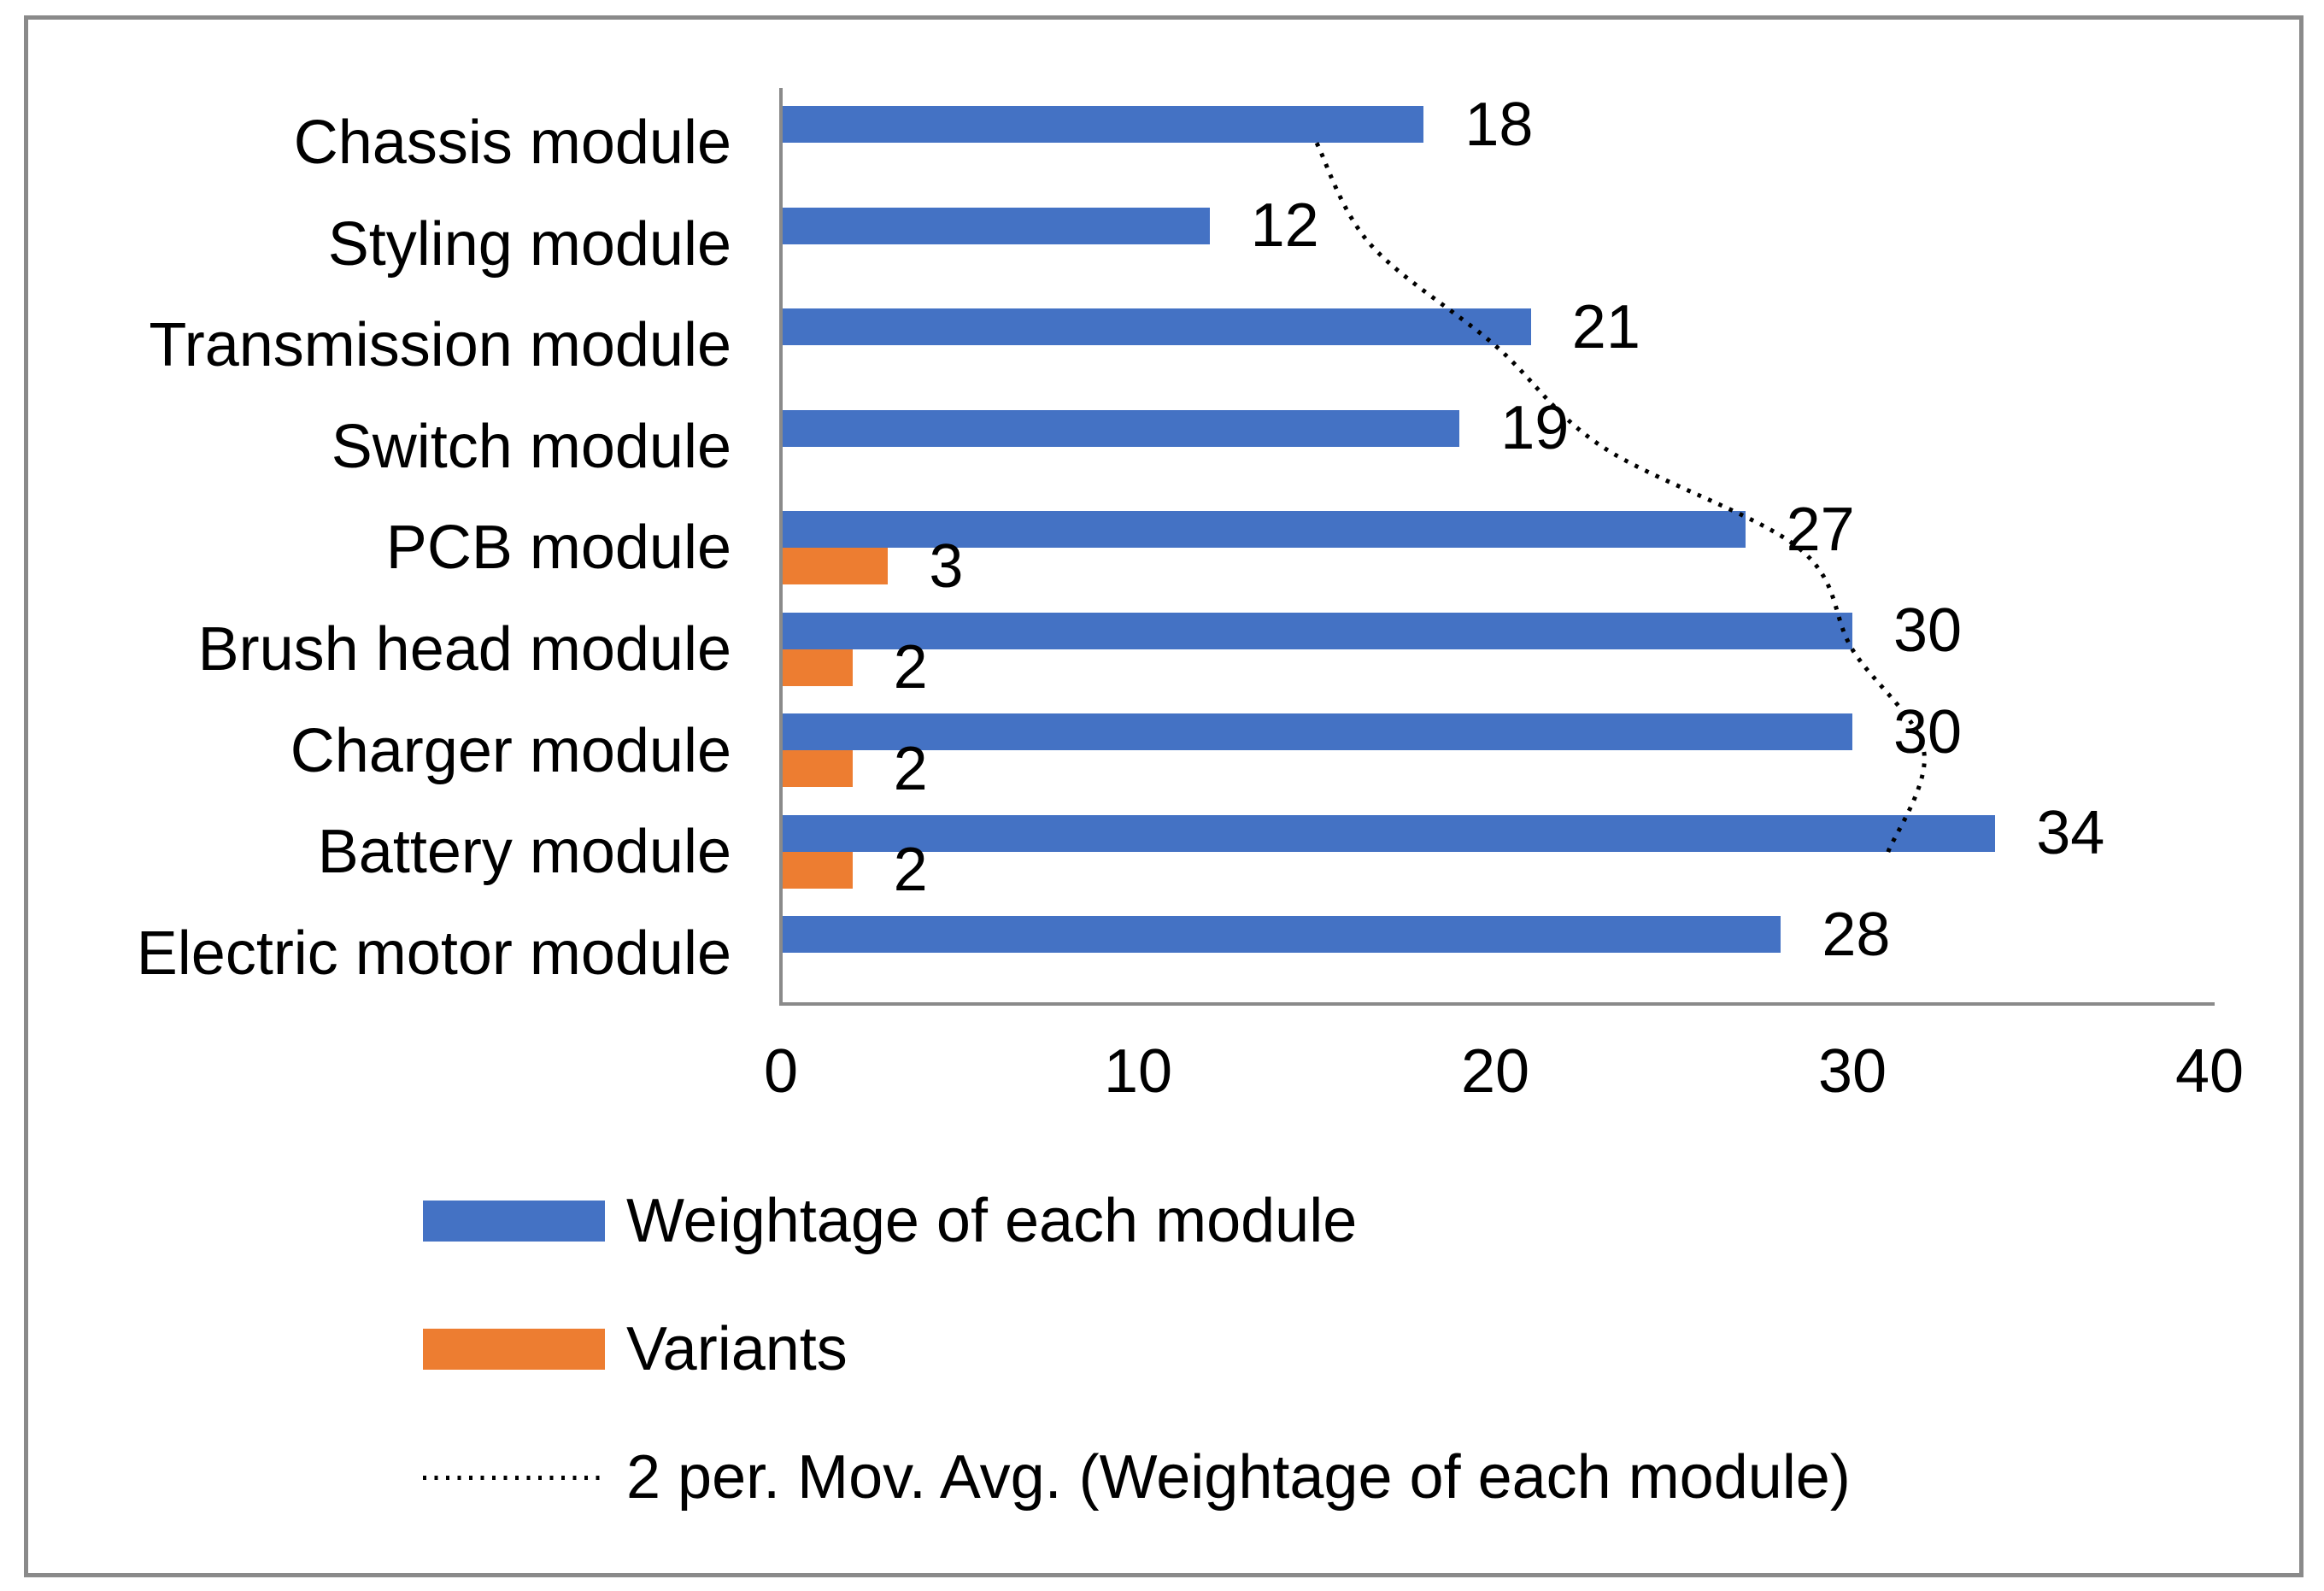  I want to click on weightage-value-label: 28, so click(1856, 934).